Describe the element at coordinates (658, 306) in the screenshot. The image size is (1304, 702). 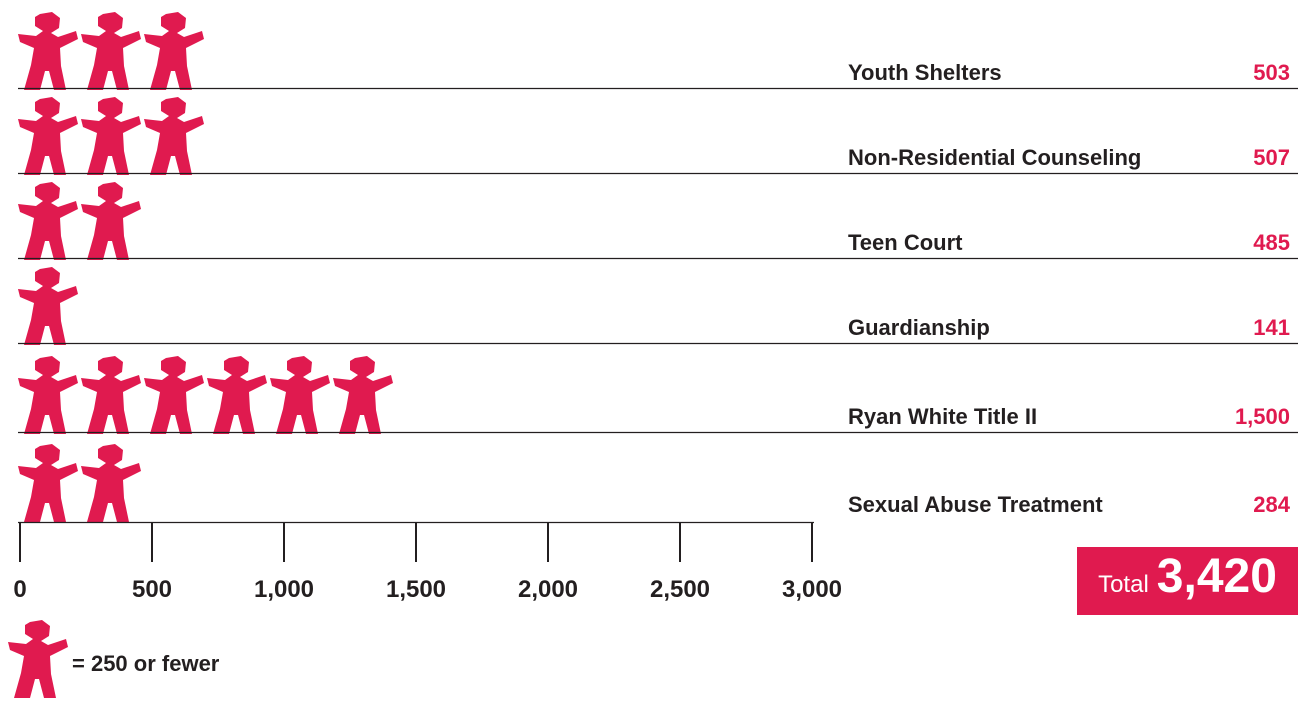
I see `chart-row: Guardianship 141` at that location.